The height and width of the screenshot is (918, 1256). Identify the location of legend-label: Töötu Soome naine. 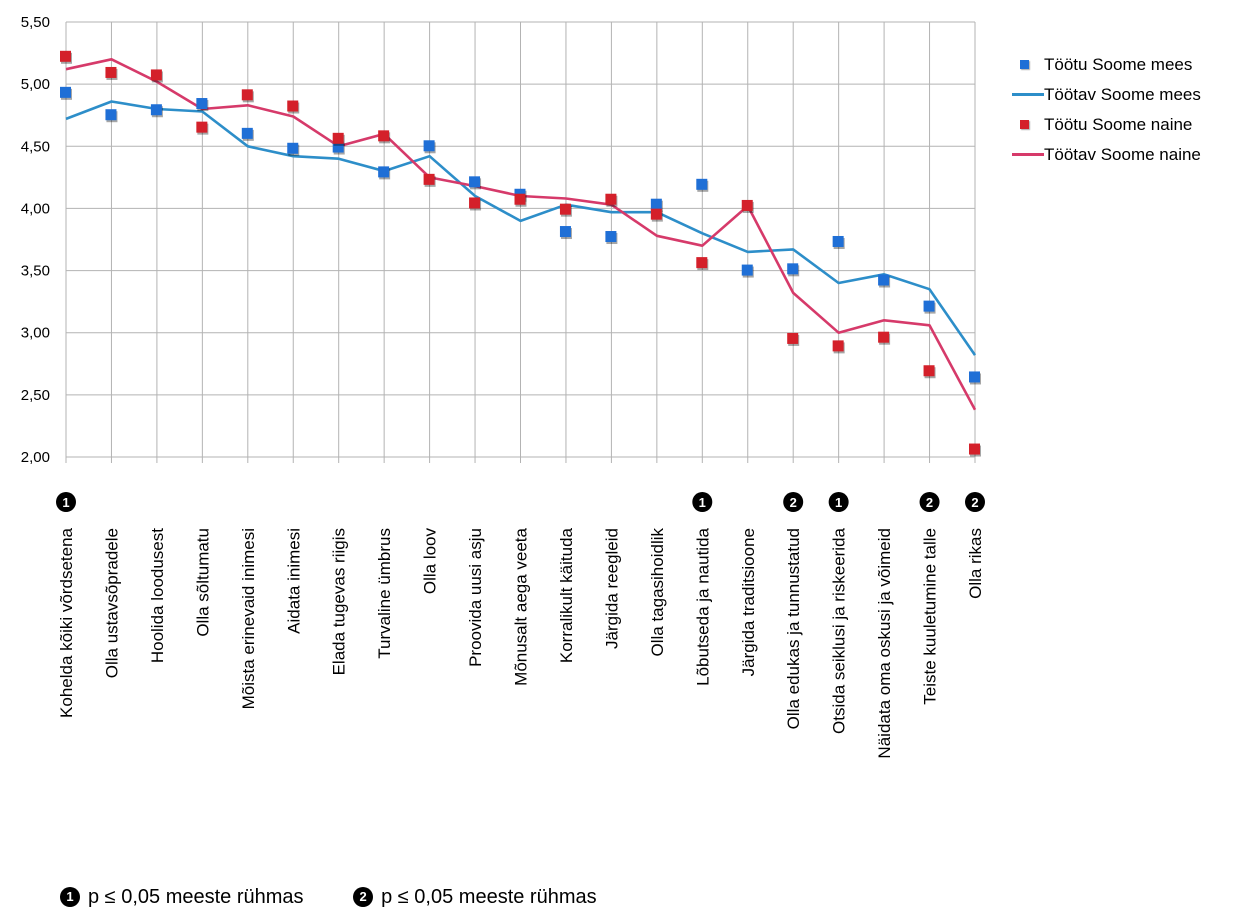
(1118, 124).